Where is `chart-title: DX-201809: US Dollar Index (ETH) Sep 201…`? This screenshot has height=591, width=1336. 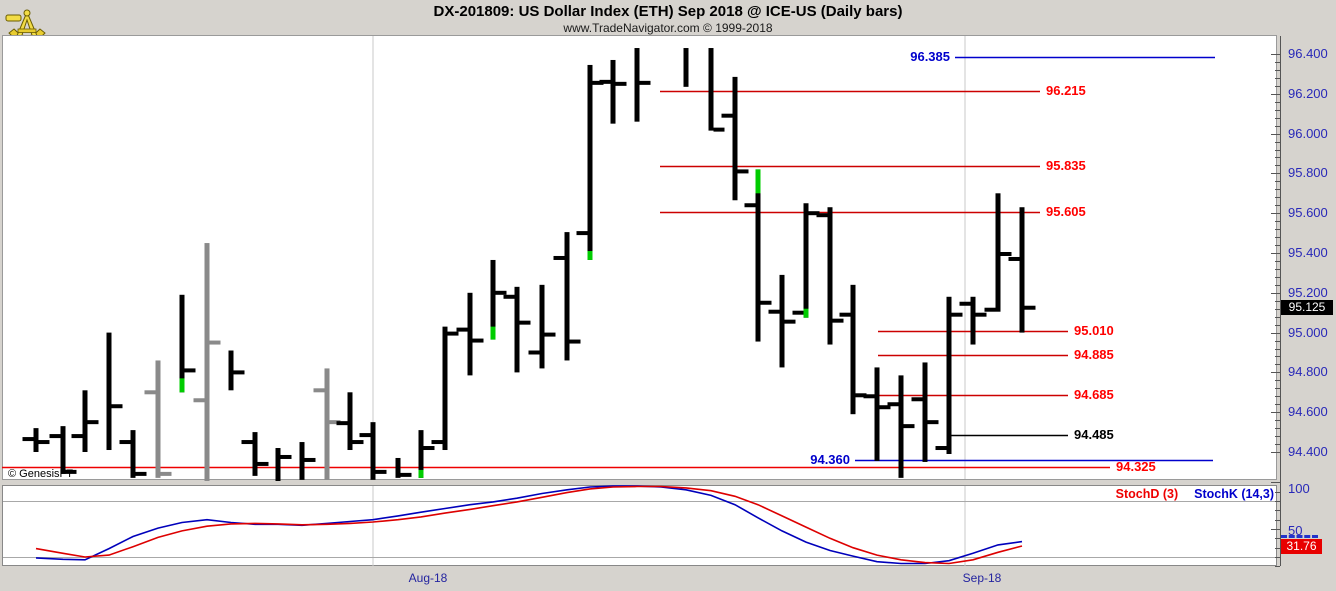
chart-title: DX-201809: US Dollar Index (ETH) Sep 201… is located at coordinates (668, 11).